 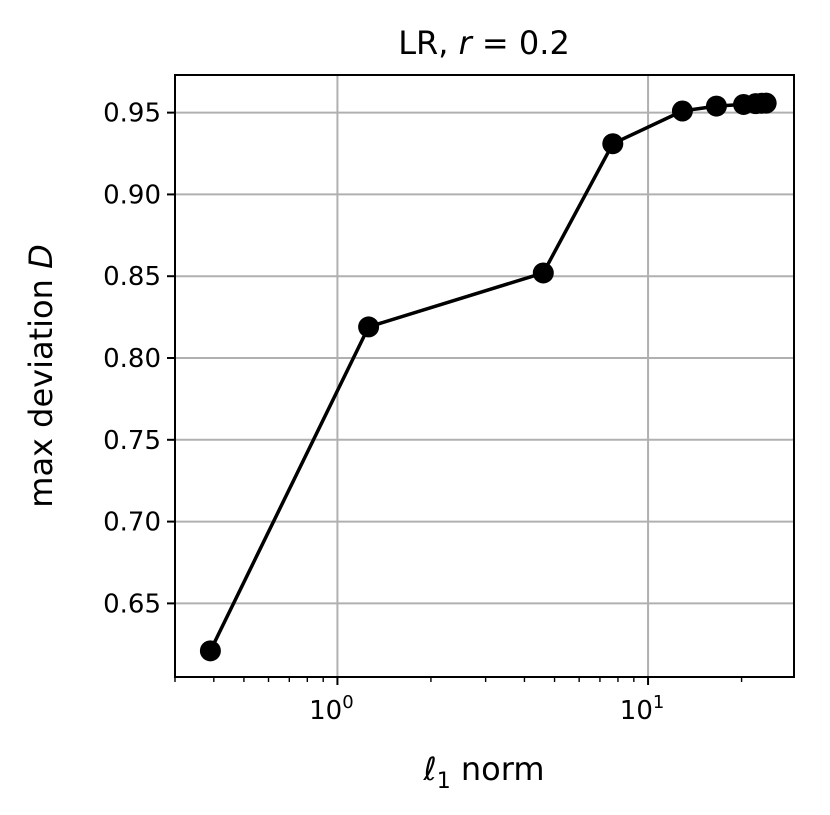 I want to click on x-tick-label: 10⁰, so click(x=331, y=709).